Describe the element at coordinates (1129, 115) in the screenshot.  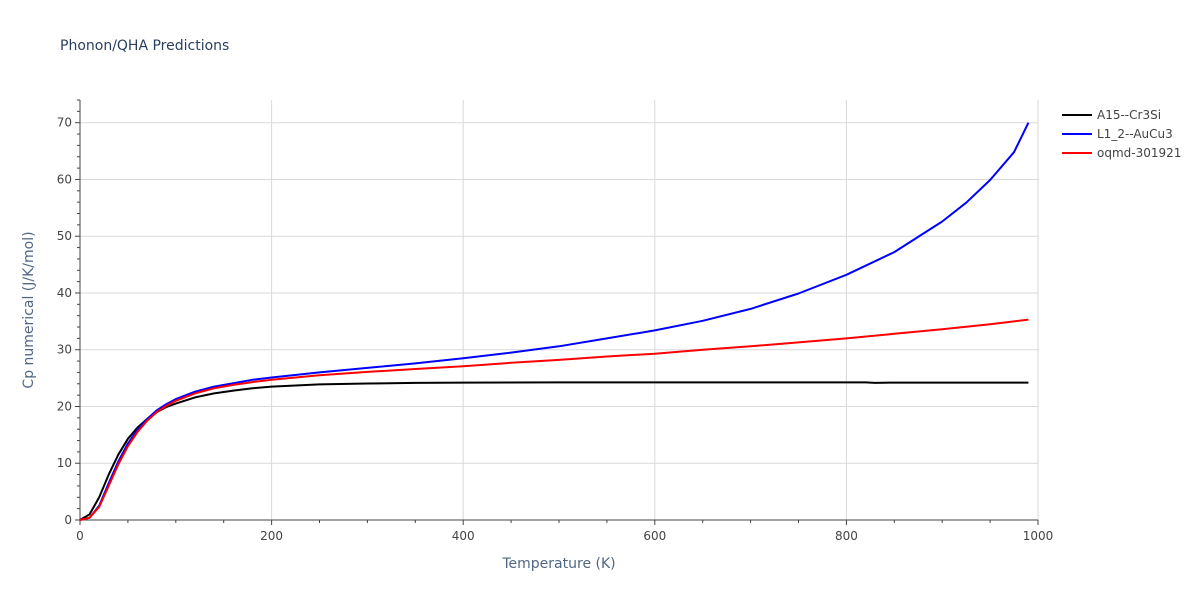
I see `legend-label: A15--Cr3Si` at that location.